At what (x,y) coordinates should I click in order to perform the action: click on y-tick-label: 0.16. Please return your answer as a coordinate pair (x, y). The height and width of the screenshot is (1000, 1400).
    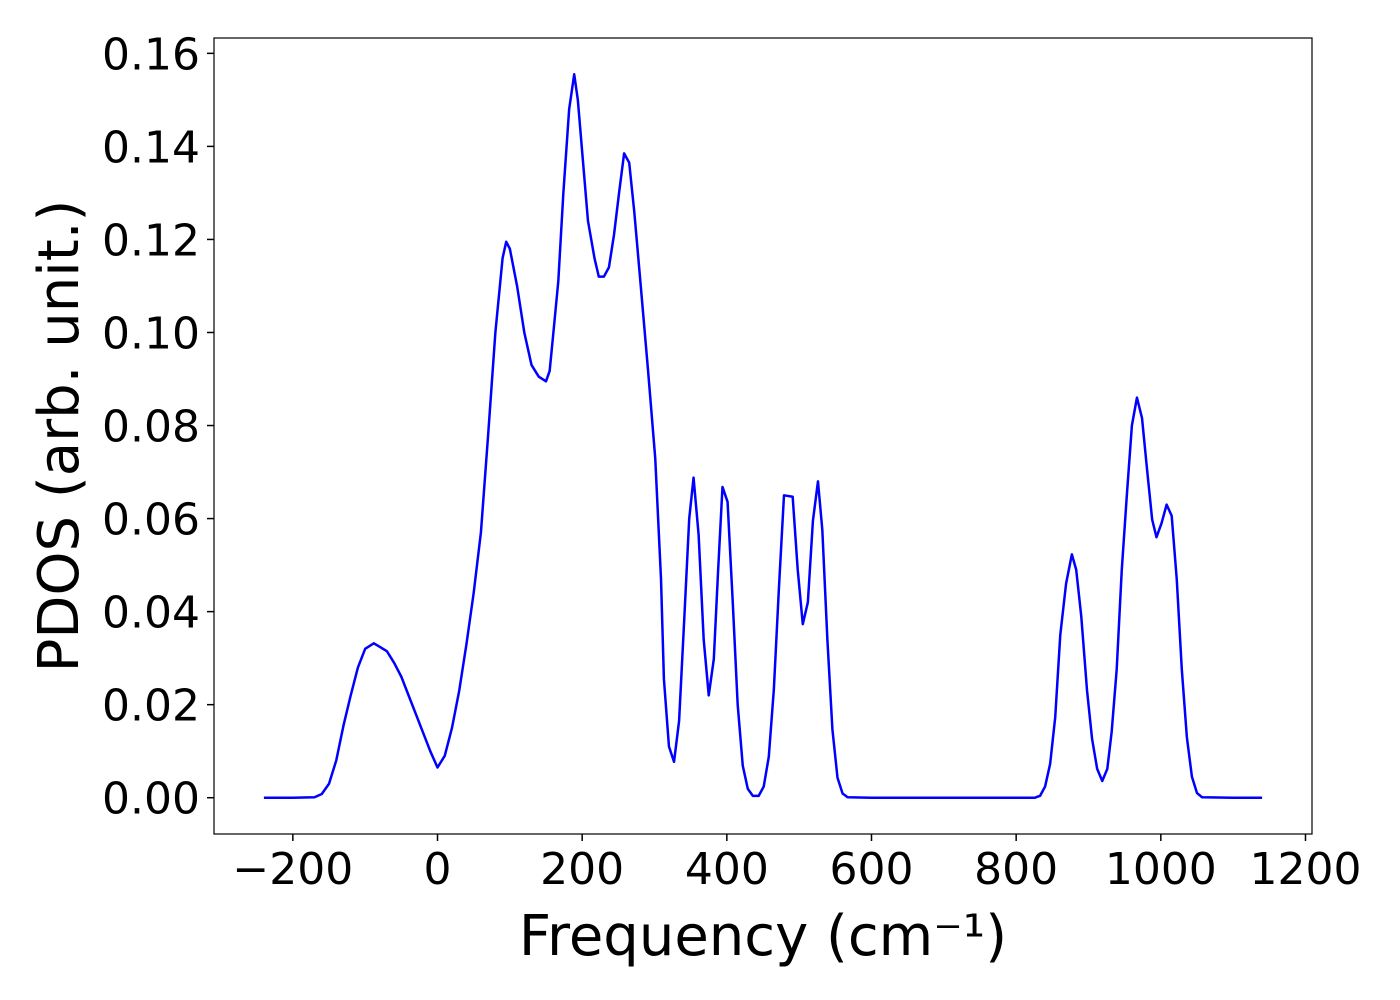
    Looking at the image, I should click on (151, 54).